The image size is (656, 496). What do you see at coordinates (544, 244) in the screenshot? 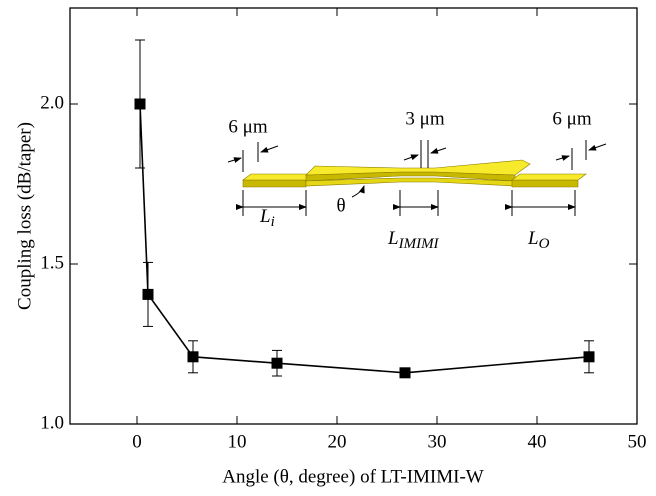
I see `inset-label-sub: O` at bounding box center [544, 244].